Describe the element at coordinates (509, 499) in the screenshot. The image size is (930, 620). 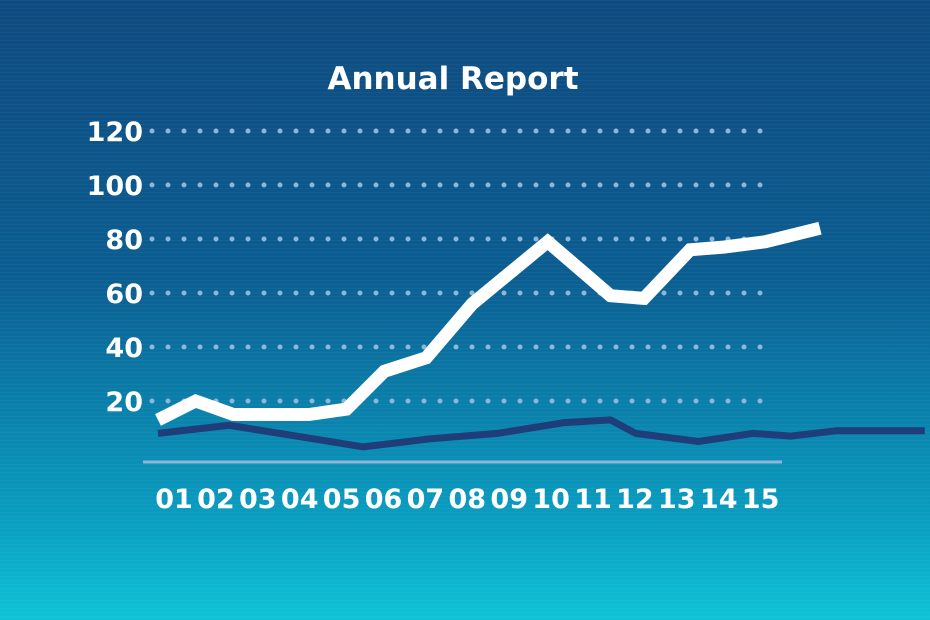
I see `x-tick-label: 09` at that location.